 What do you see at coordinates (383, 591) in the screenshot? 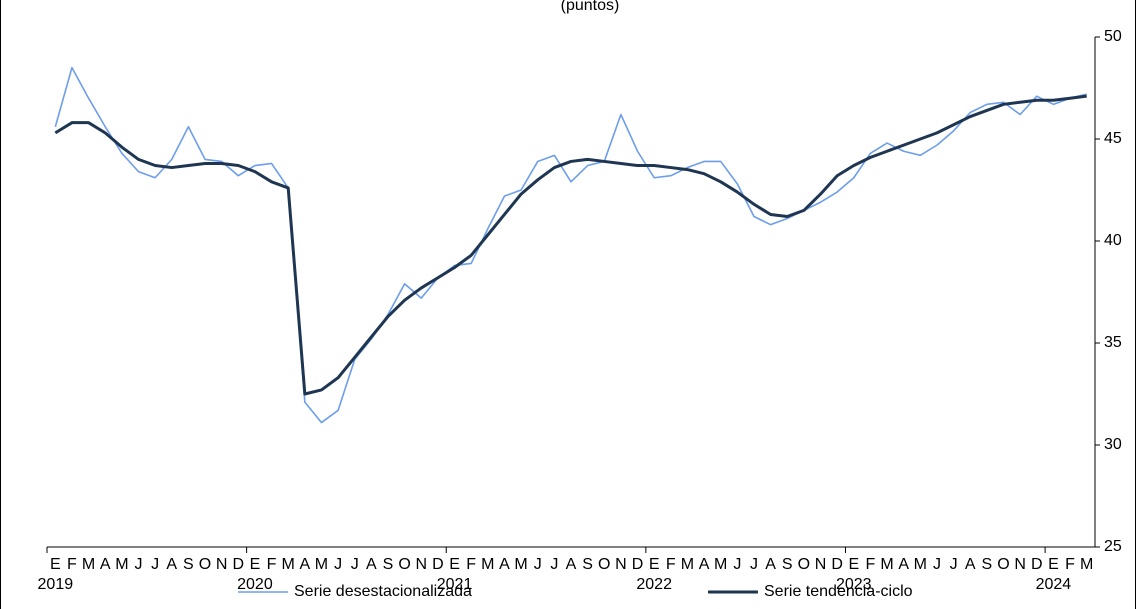
I see `legend-label: Serie desestacionalizada` at bounding box center [383, 591].